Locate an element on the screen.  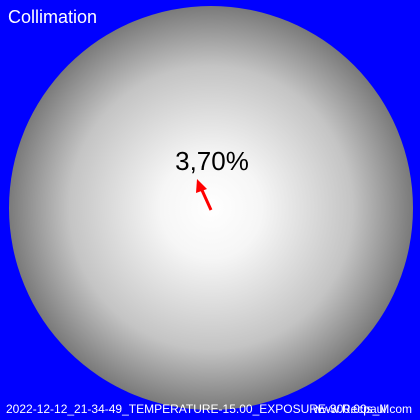
watermark: www.Recpaul.com is located at coordinates (362, 409).